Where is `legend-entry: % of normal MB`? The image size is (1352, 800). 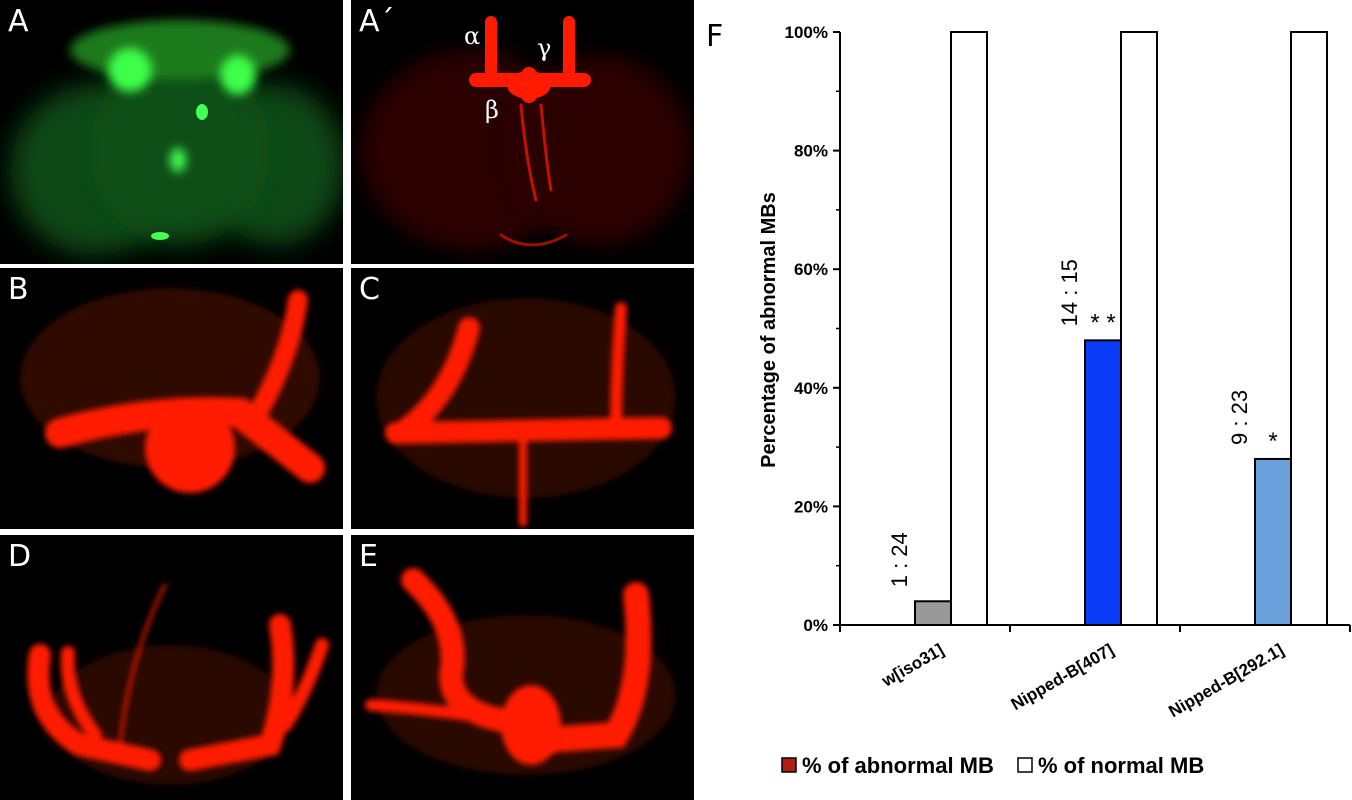 legend-entry: % of normal MB is located at coordinates (1121, 765).